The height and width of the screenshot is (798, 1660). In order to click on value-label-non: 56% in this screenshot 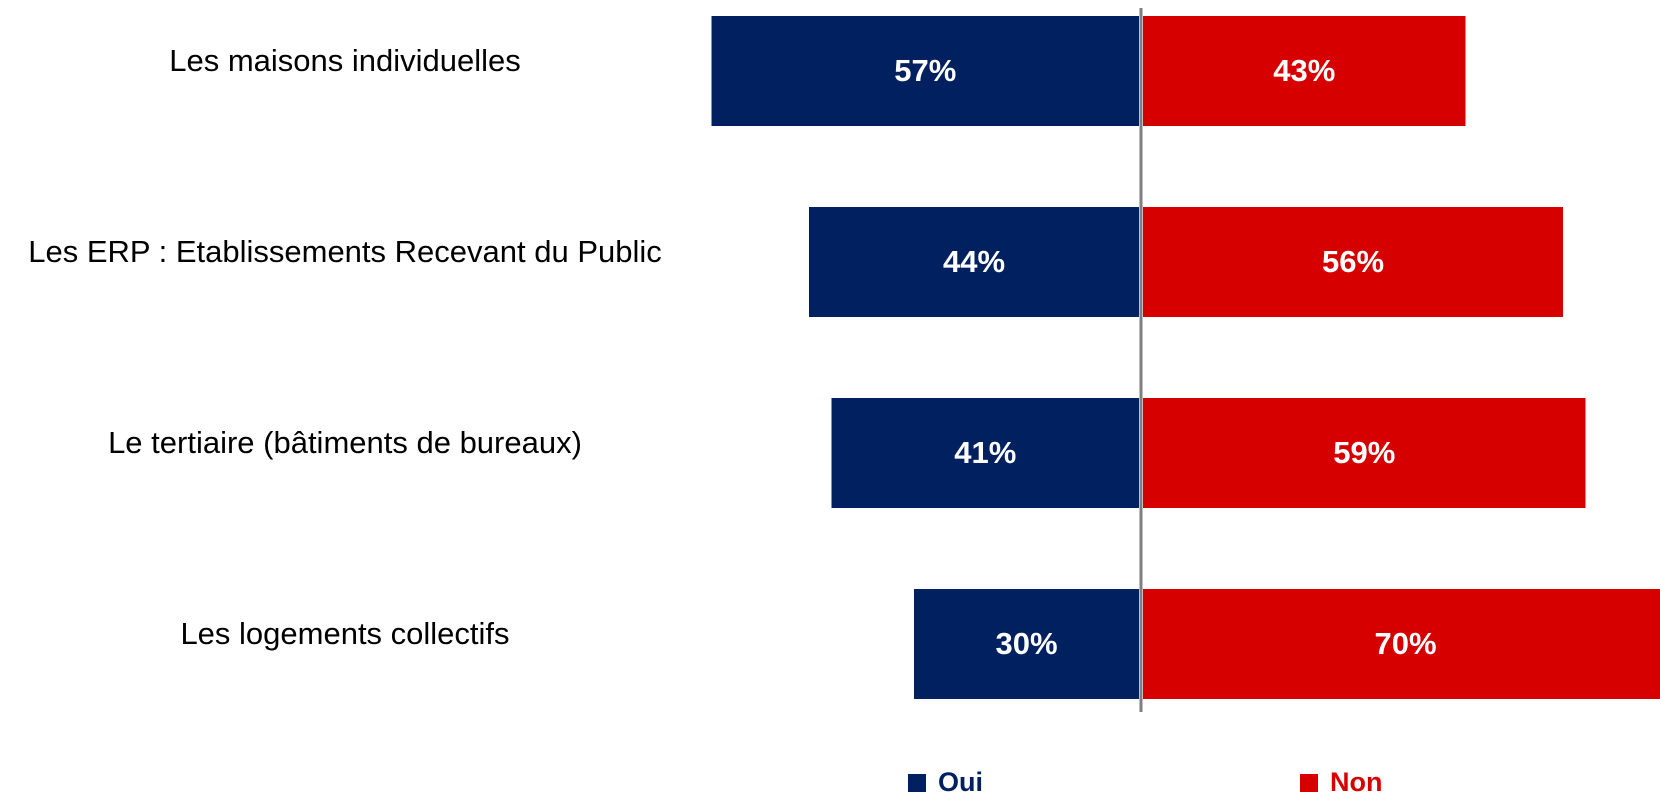, I will do `click(1353, 261)`.